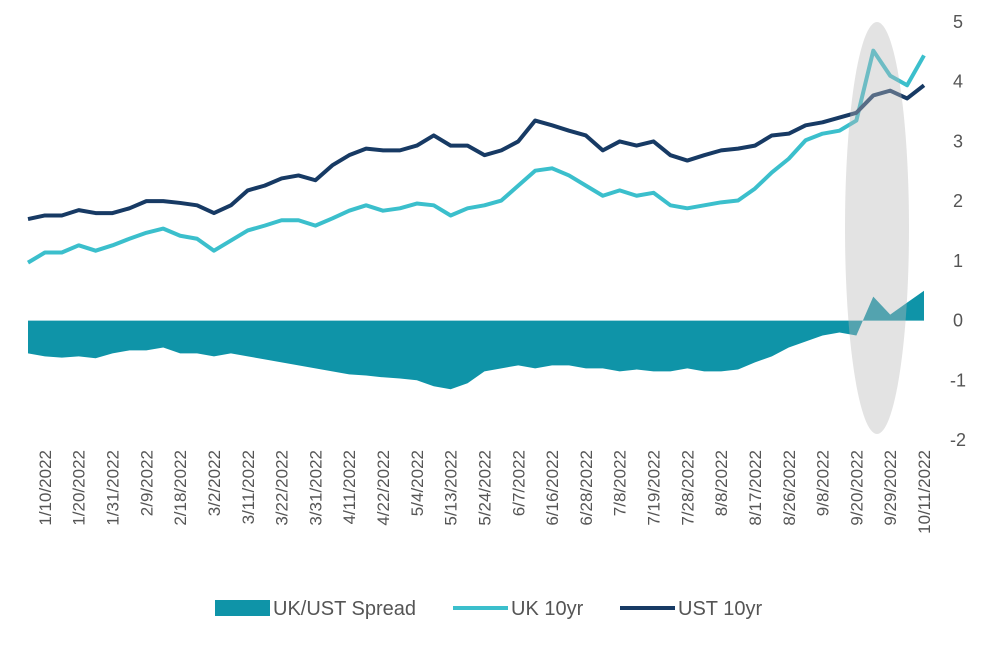 The height and width of the screenshot is (646, 988). I want to click on y-tick-label: -1, so click(958, 380).